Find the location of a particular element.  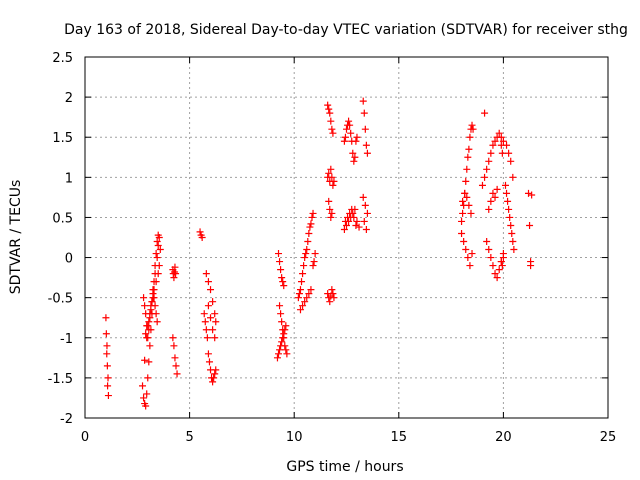

x-tick-labels: 0 5 10 15 20 25 is located at coordinates (348, 437).